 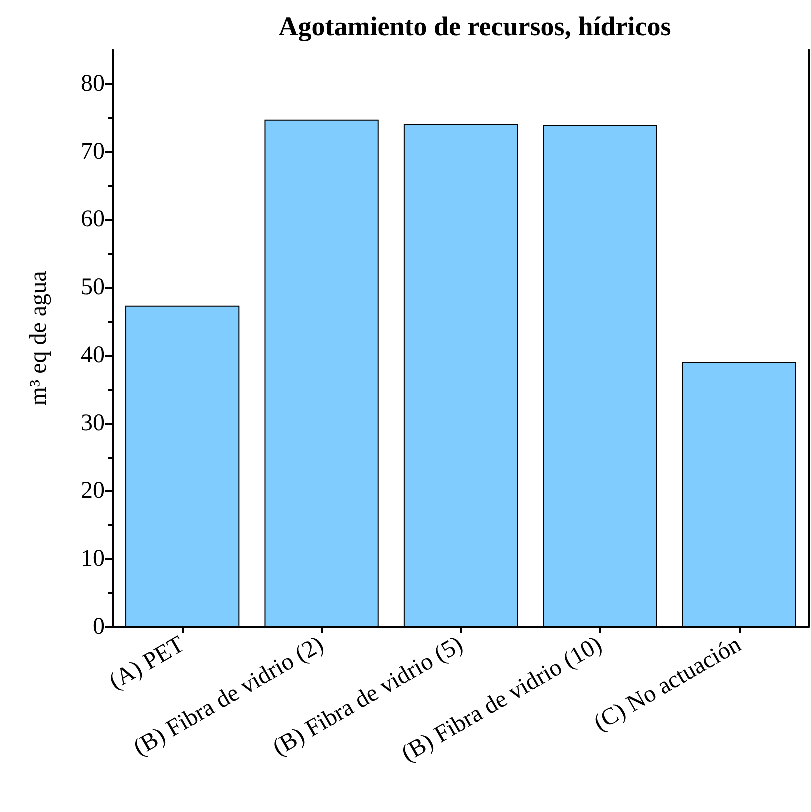 What do you see at coordinates (93, 355) in the screenshot?
I see `y-tick-label: 40` at bounding box center [93, 355].